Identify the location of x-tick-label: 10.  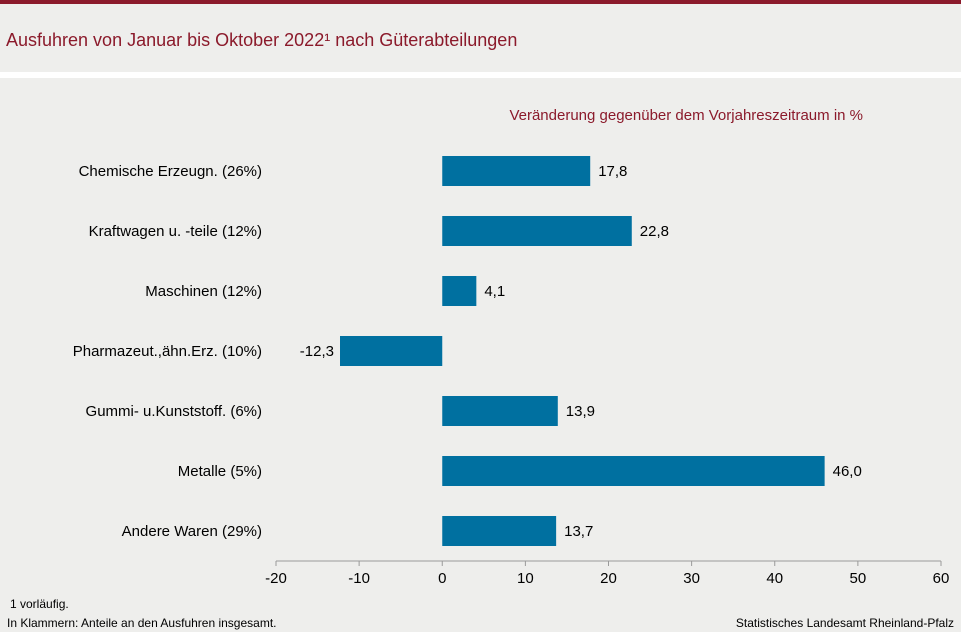
(525, 578).